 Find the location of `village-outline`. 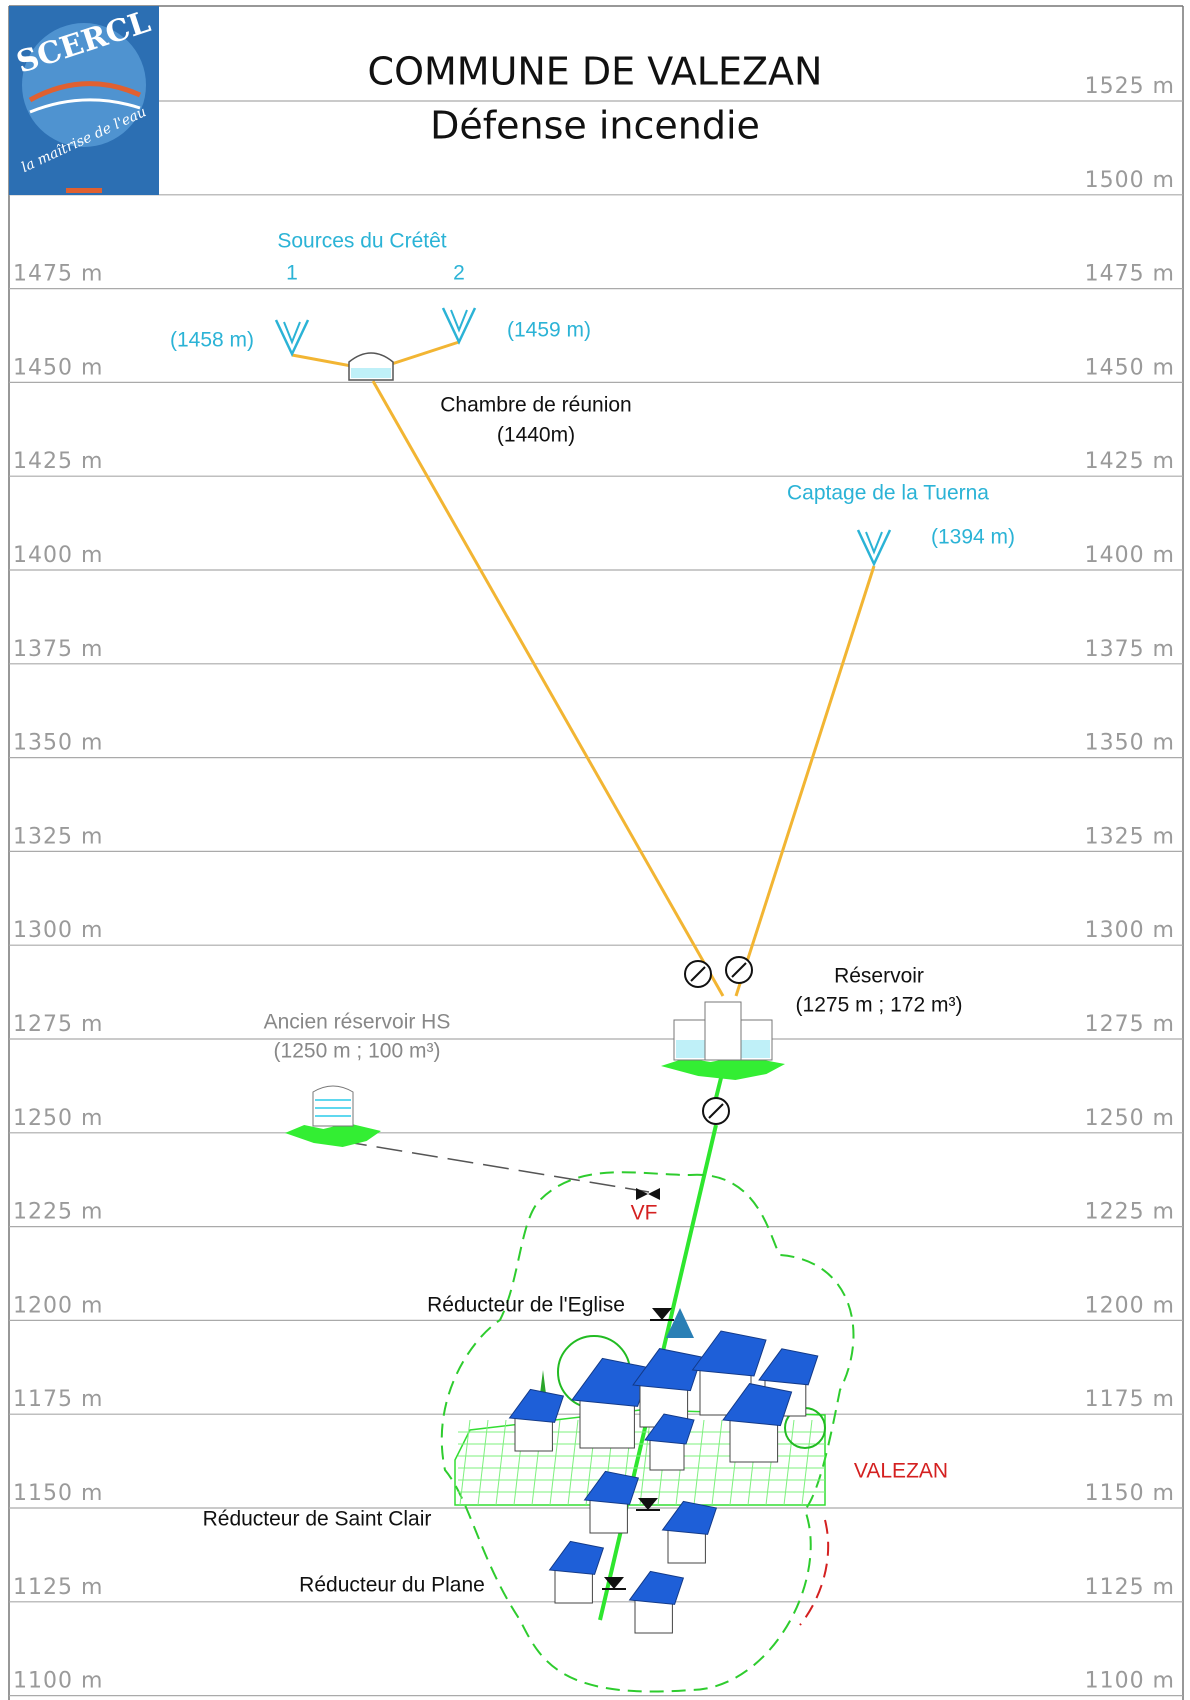

village-outline is located at coordinates (647, 1432).